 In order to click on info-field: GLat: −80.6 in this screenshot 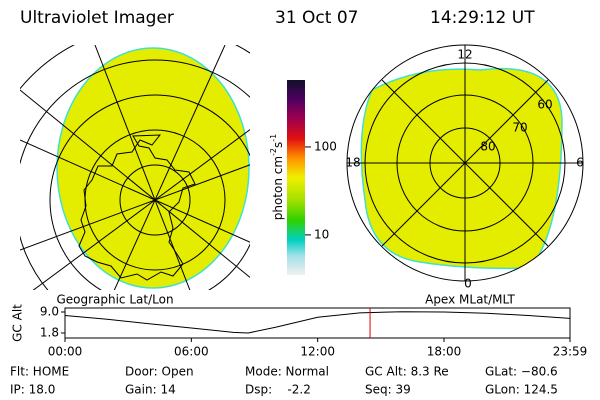, I will do `click(521, 372)`.